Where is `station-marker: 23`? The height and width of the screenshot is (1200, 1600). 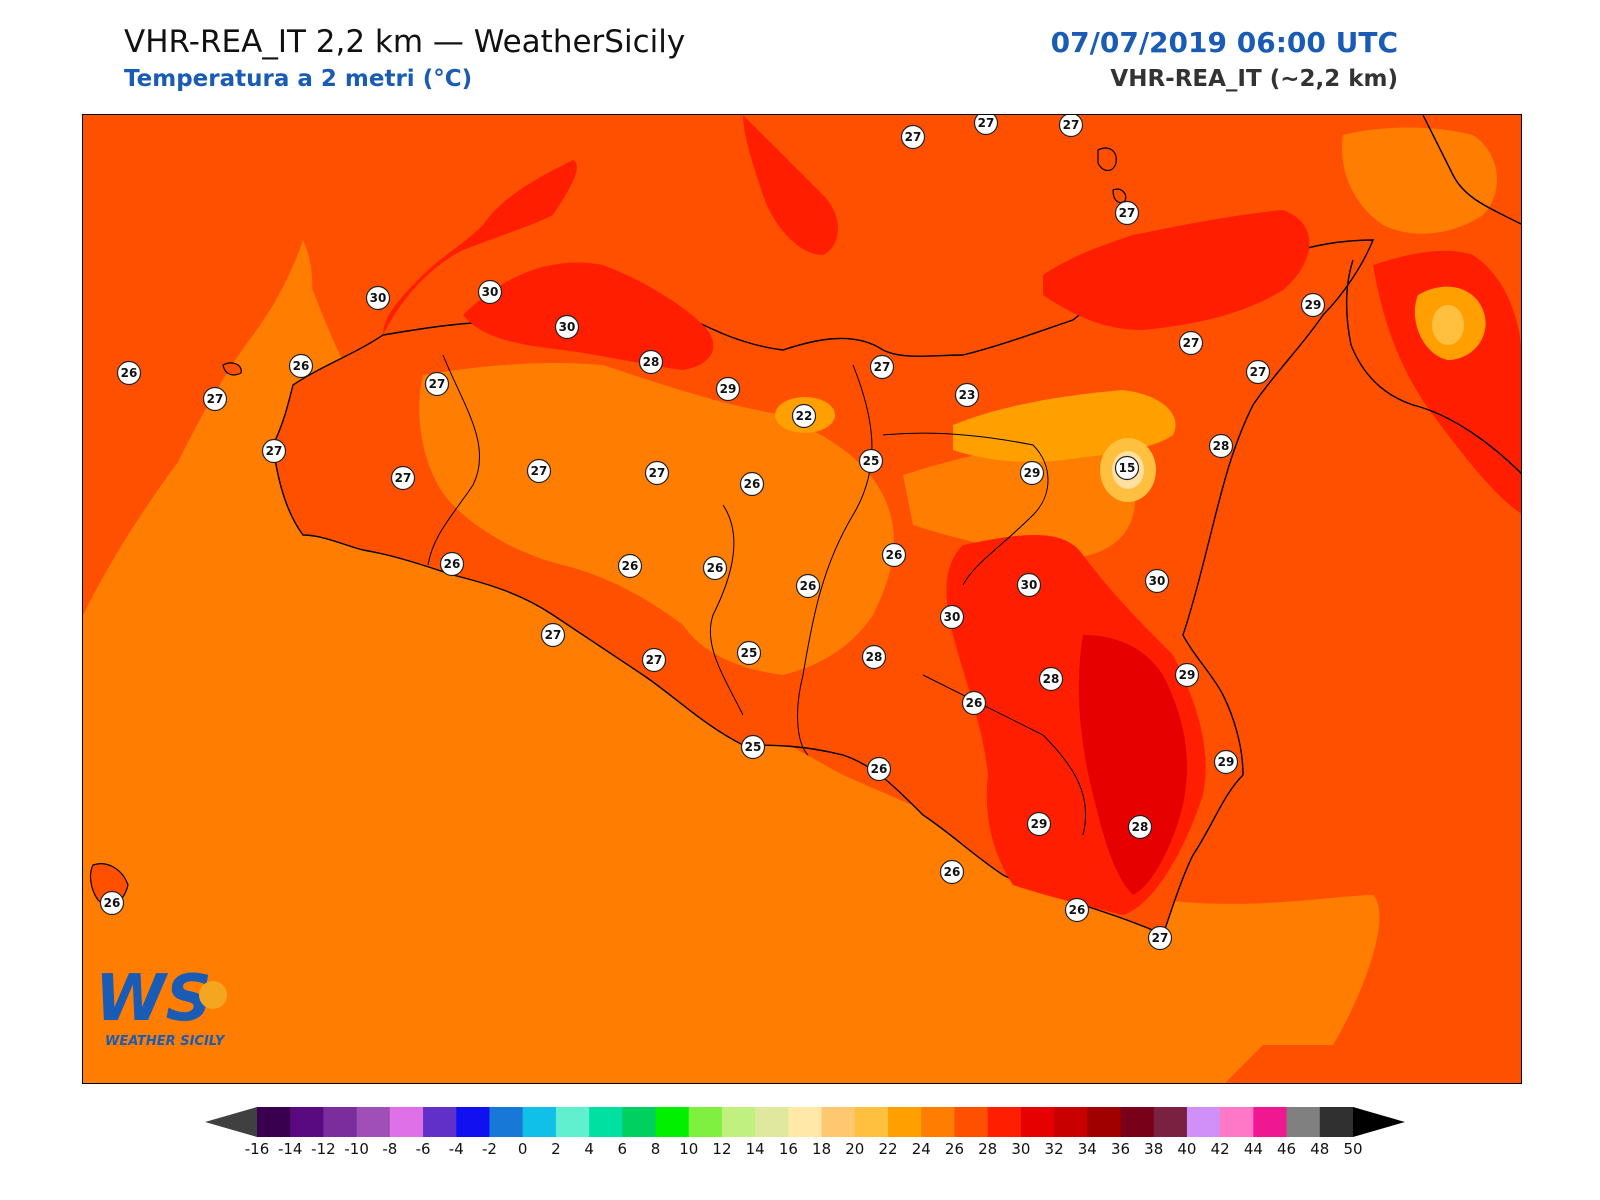
station-marker: 23 is located at coordinates (967, 395).